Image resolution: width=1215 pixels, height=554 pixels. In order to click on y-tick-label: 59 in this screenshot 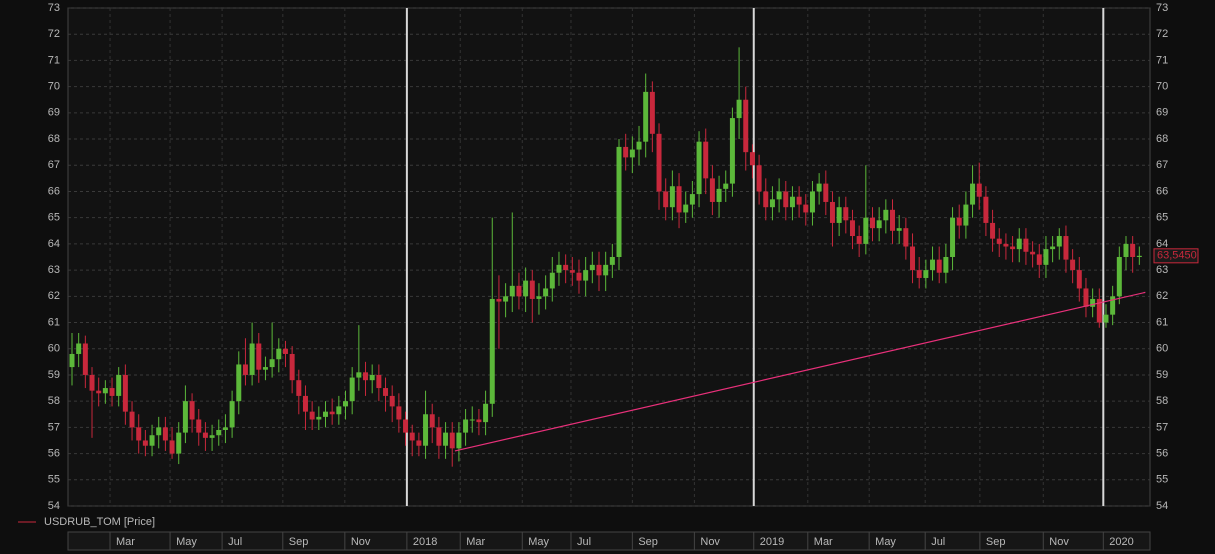, I will do `click(54, 375)`.